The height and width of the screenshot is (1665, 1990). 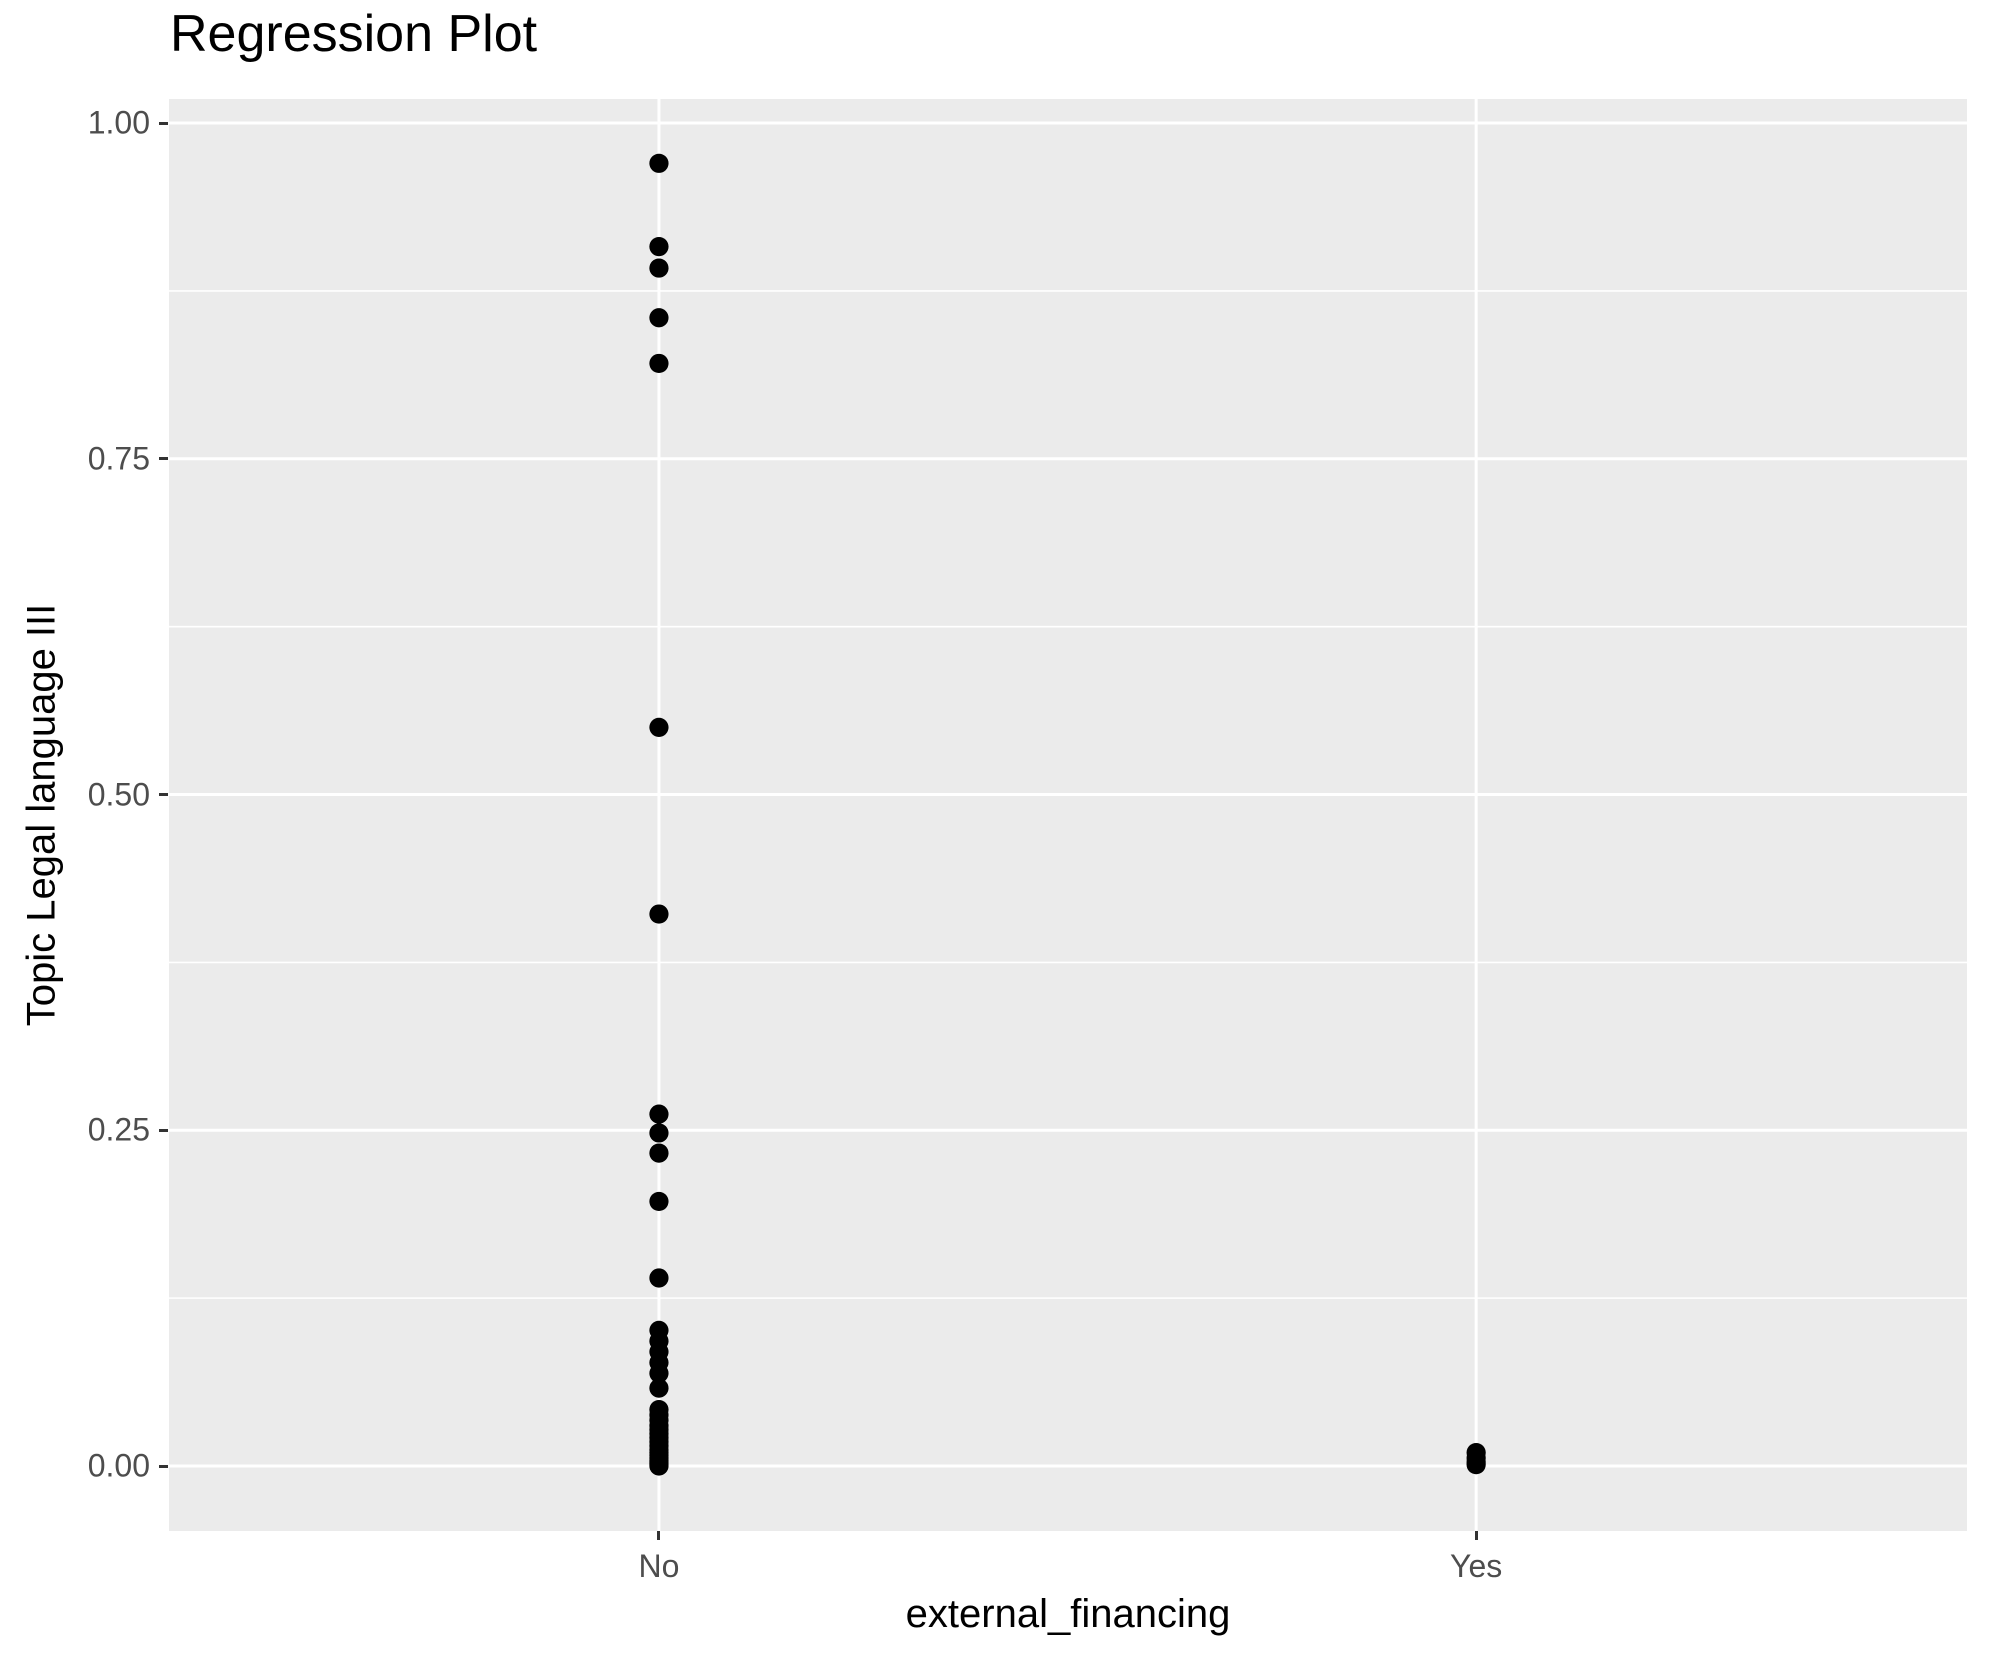 What do you see at coordinates (118, 1129) in the screenshot?
I see `y-tick-label: 0.25` at bounding box center [118, 1129].